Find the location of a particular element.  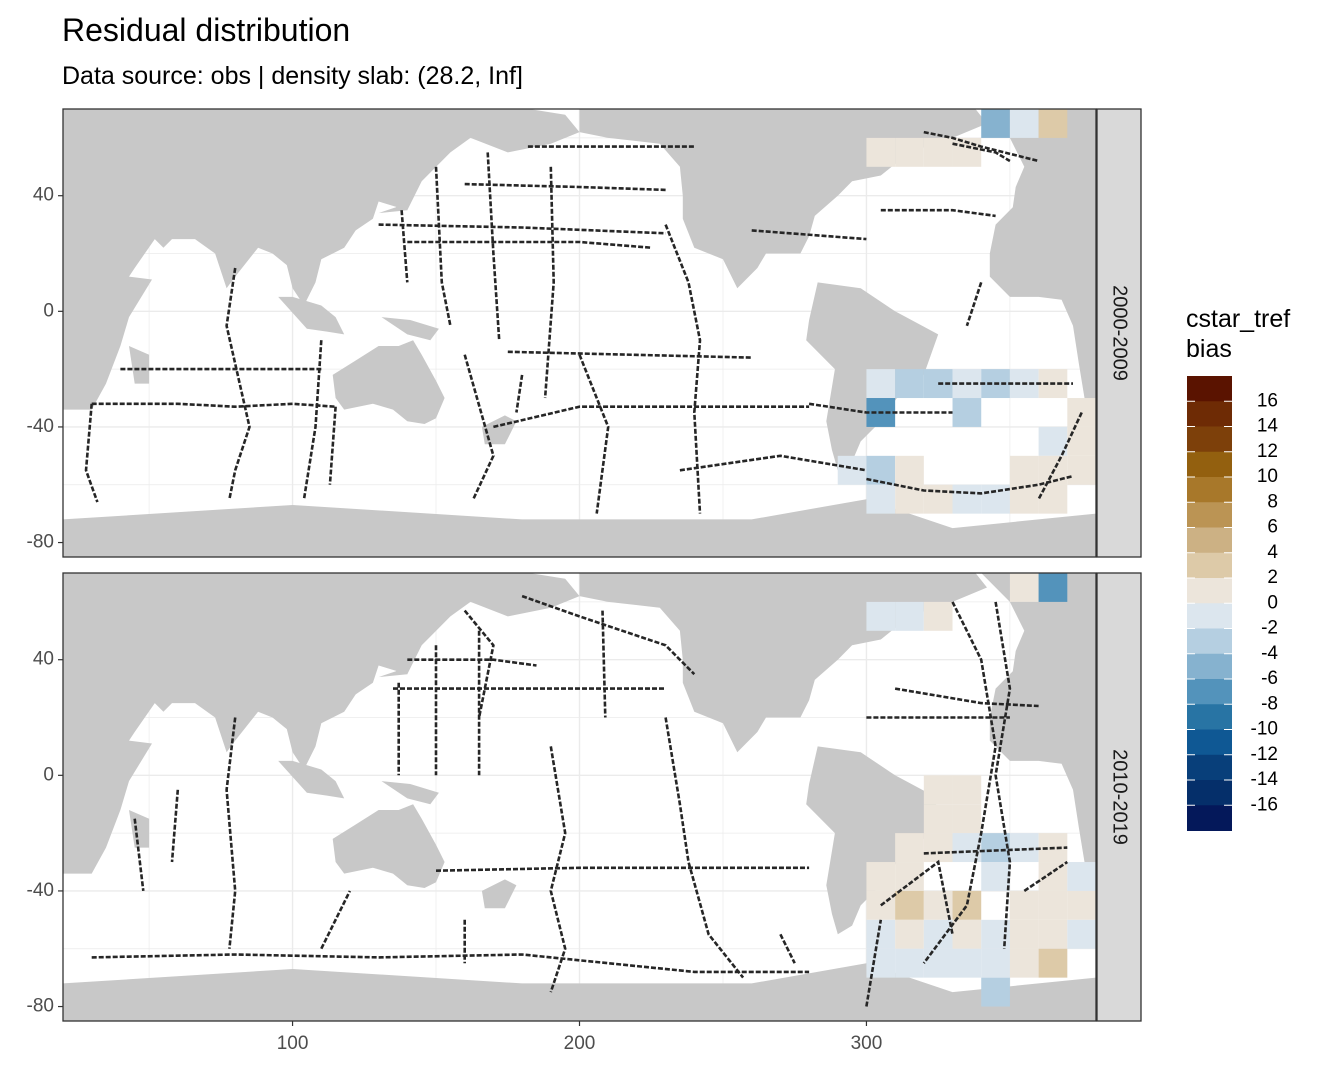

legend-label: -10 is located at coordinates (1264, 729).